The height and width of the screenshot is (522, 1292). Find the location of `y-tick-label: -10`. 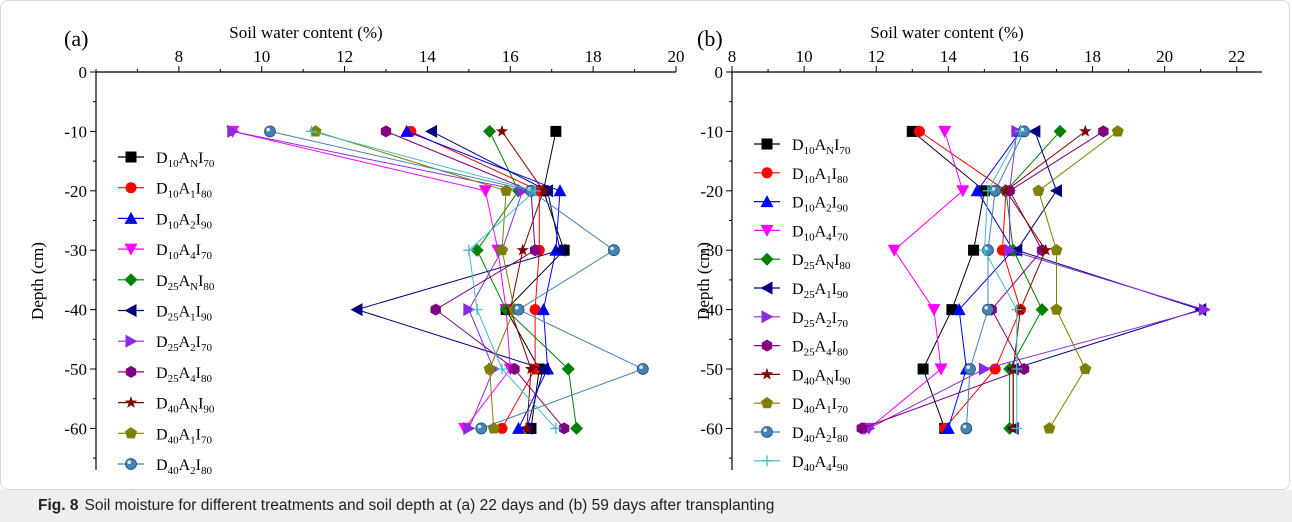

y-tick-label: -10 is located at coordinates (711, 131).